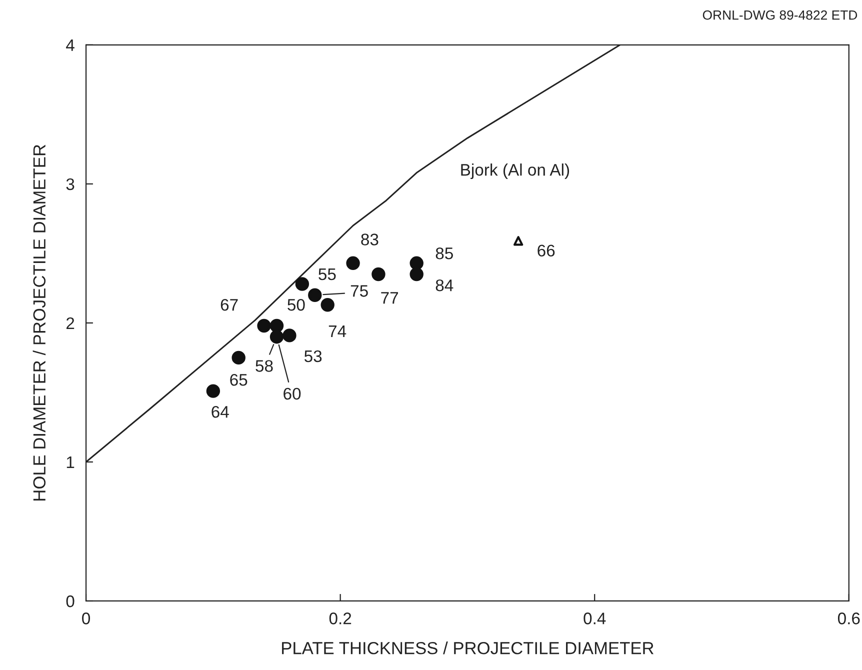 This screenshot has height=670, width=862. Describe the element at coordinates (327, 274) in the screenshot. I see `annotation: 55` at that location.